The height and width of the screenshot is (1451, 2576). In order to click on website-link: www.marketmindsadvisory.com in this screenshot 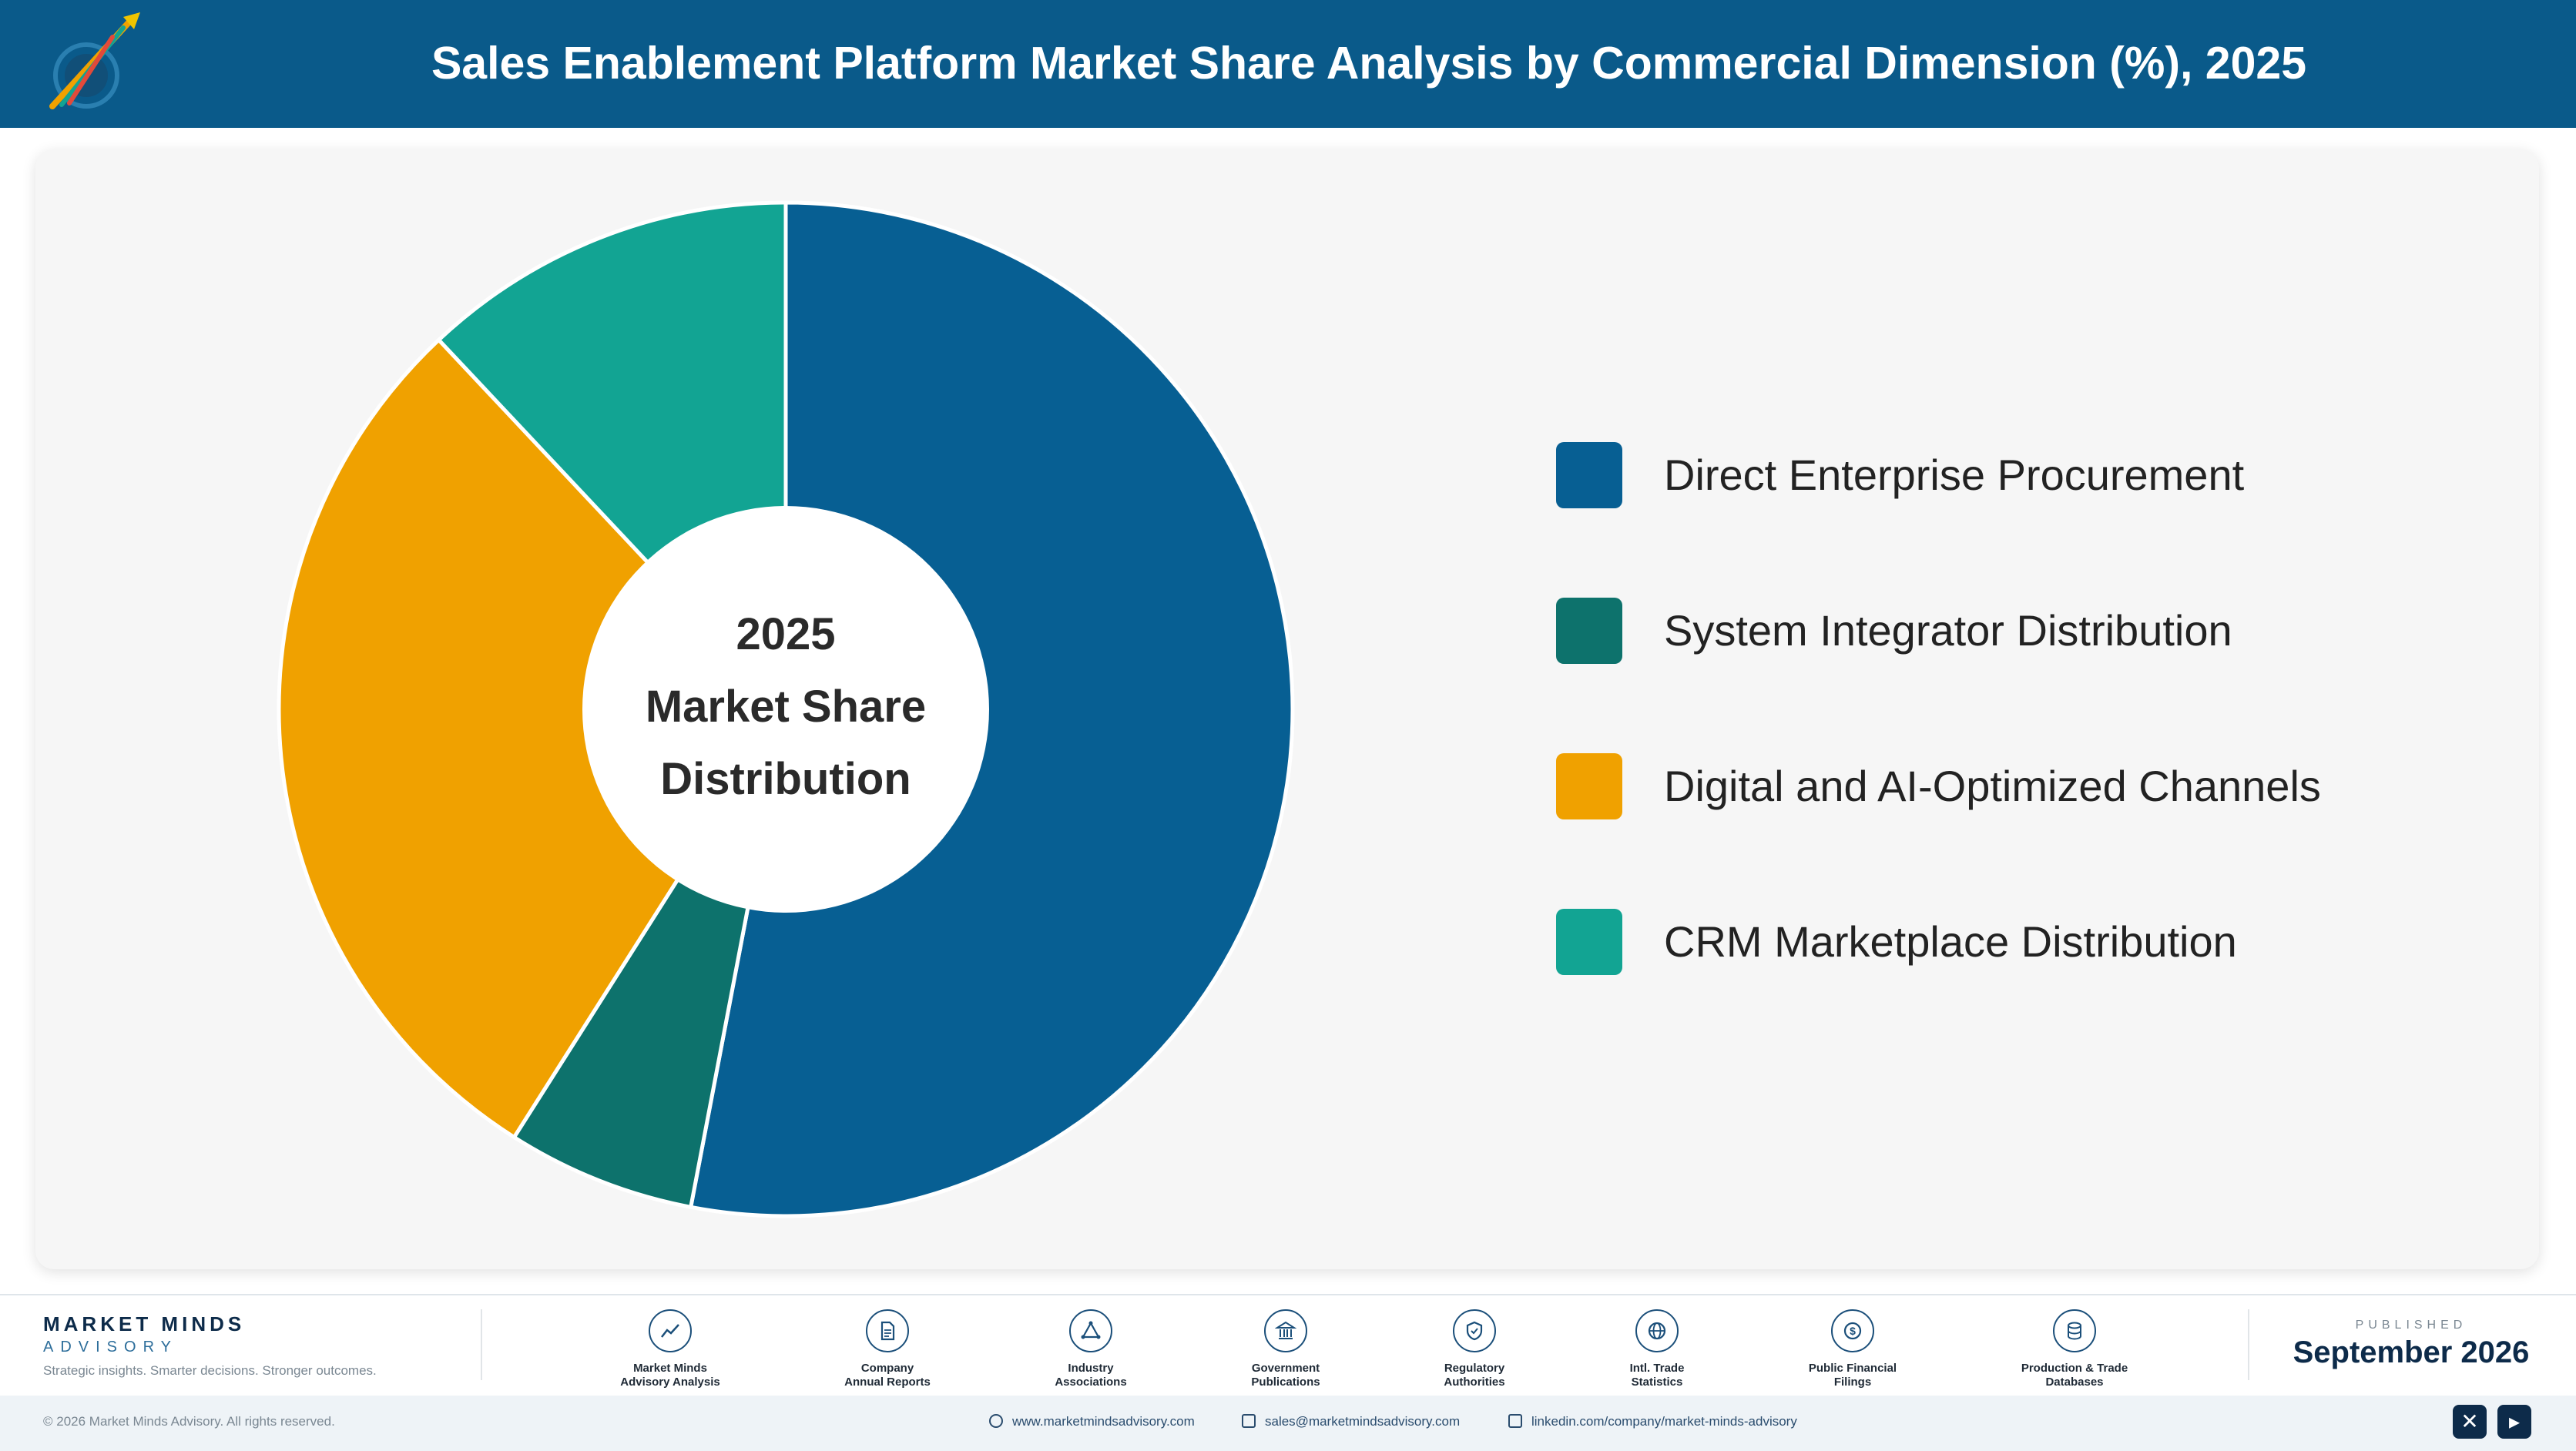, I will do `click(1092, 1421)`.